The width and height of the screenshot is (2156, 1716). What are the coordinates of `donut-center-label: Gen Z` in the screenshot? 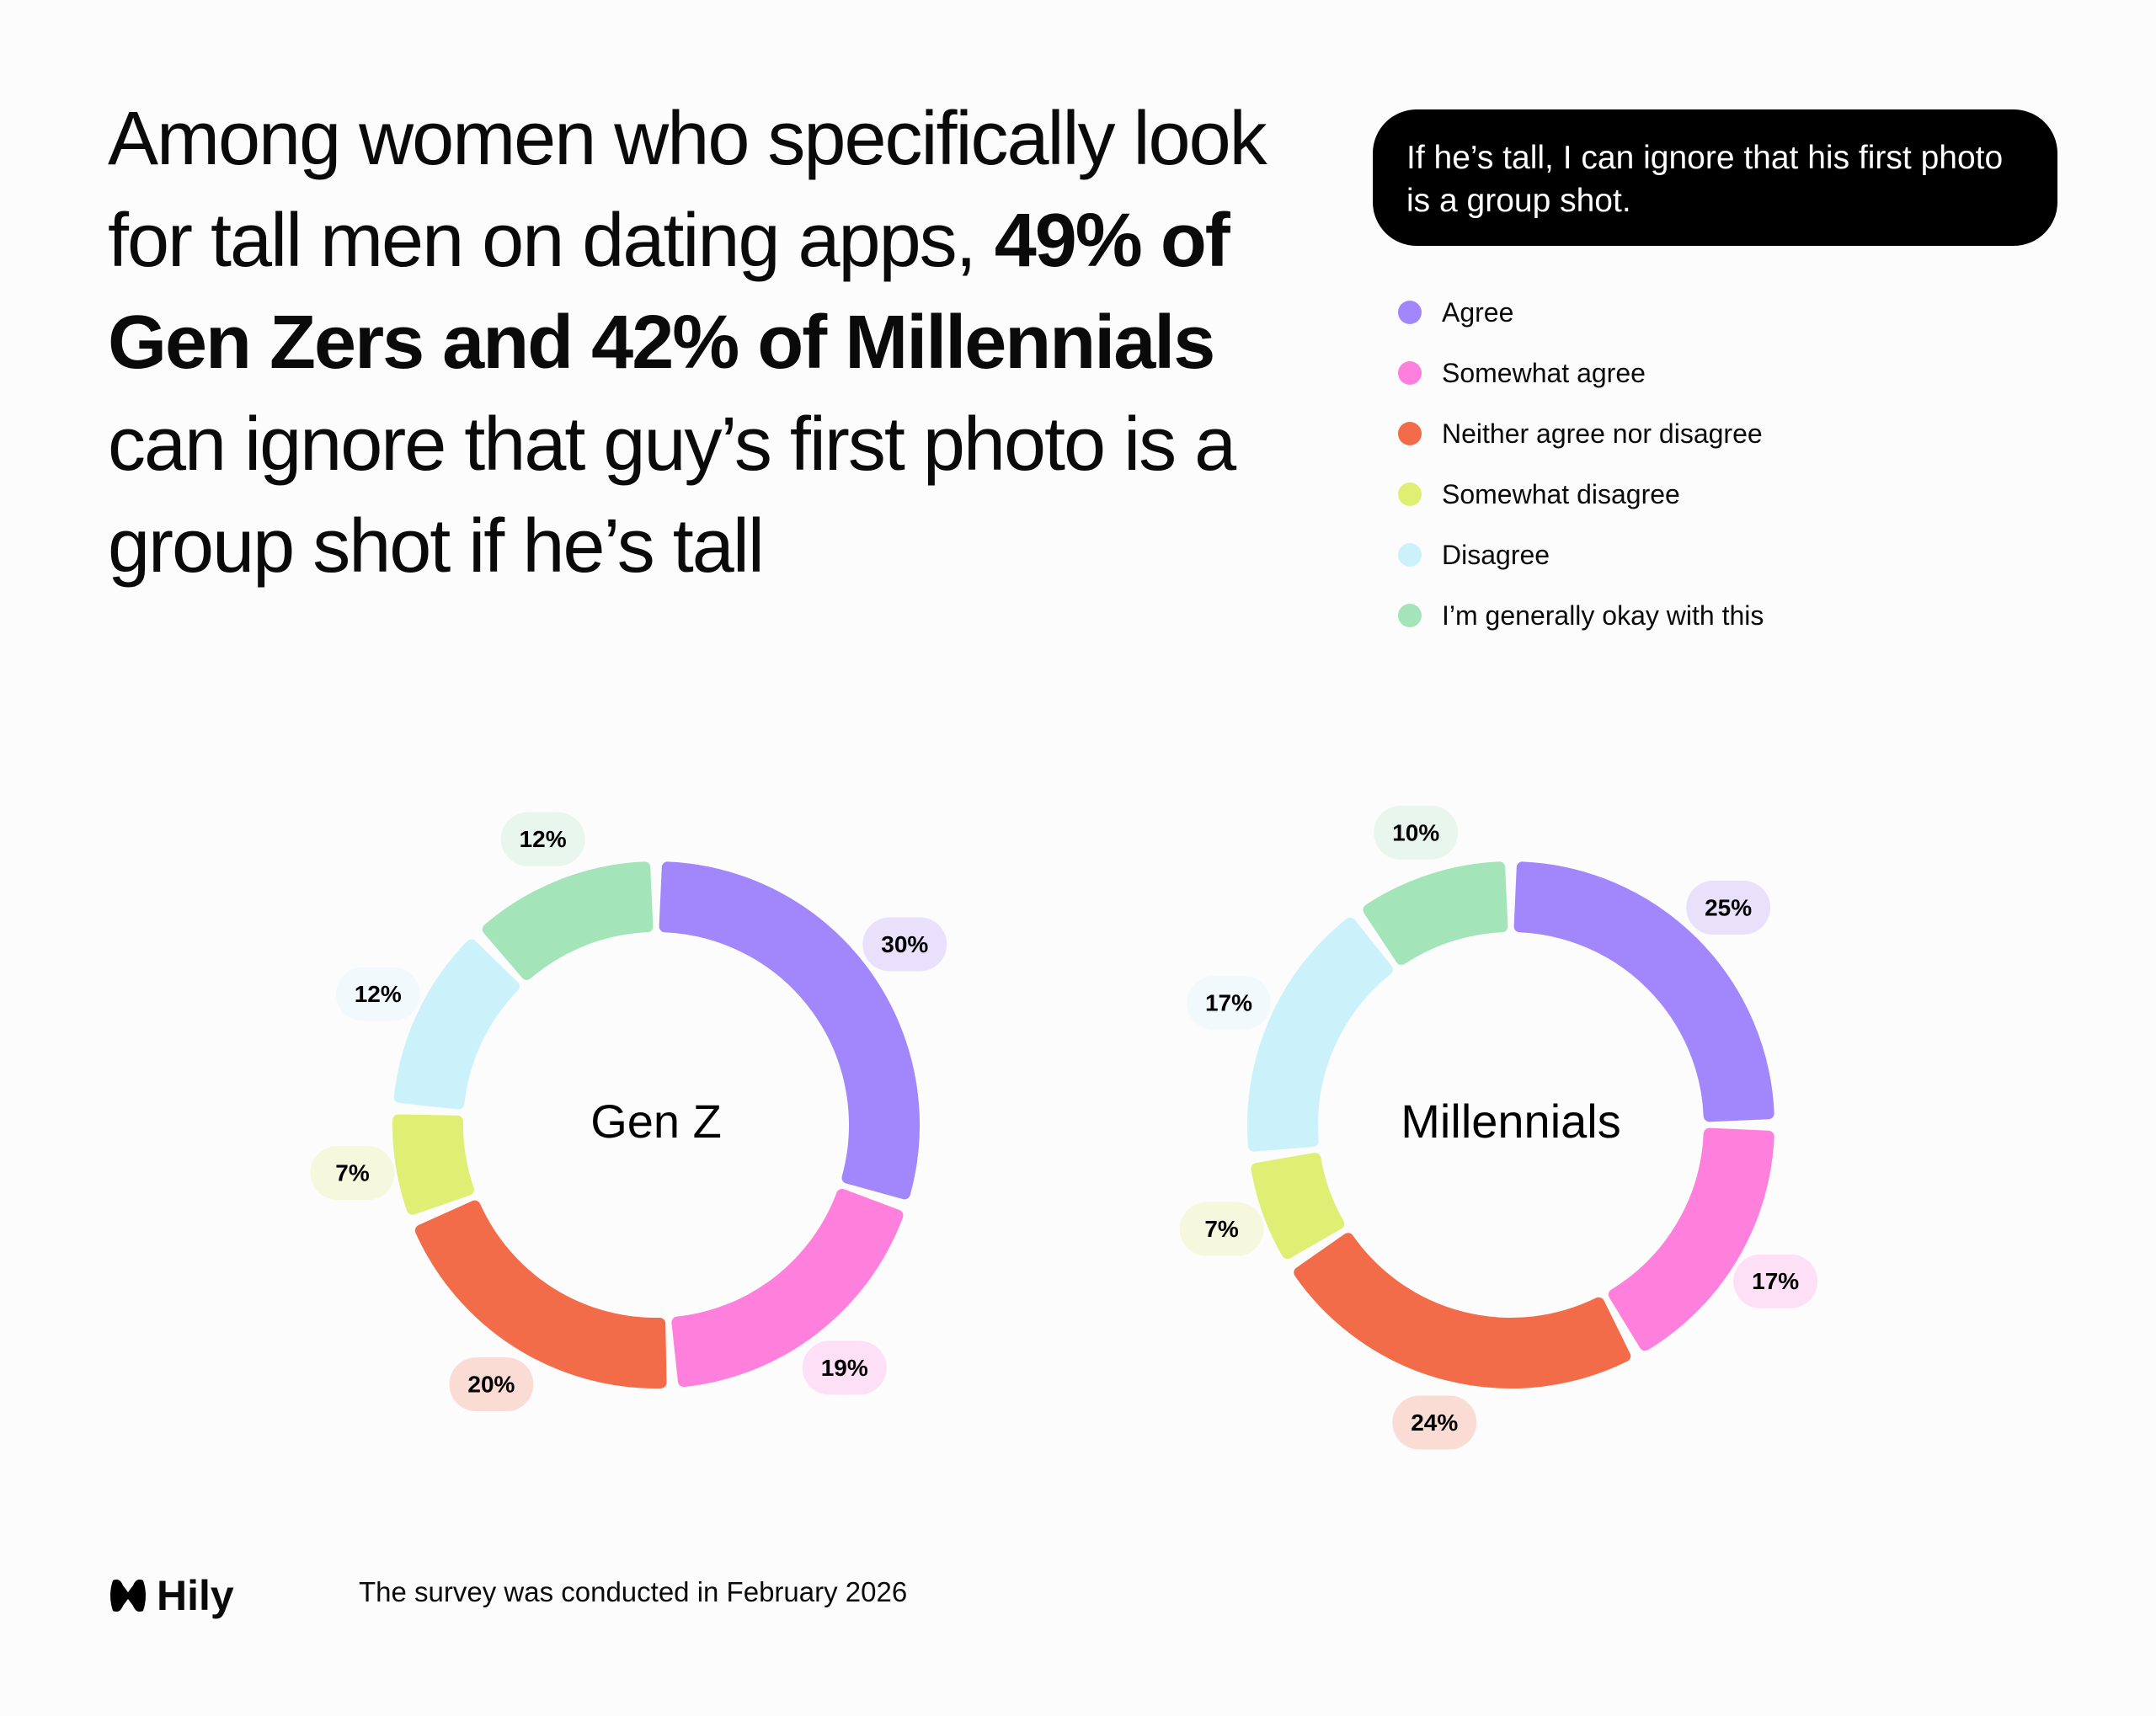 It's located at (656, 1121).